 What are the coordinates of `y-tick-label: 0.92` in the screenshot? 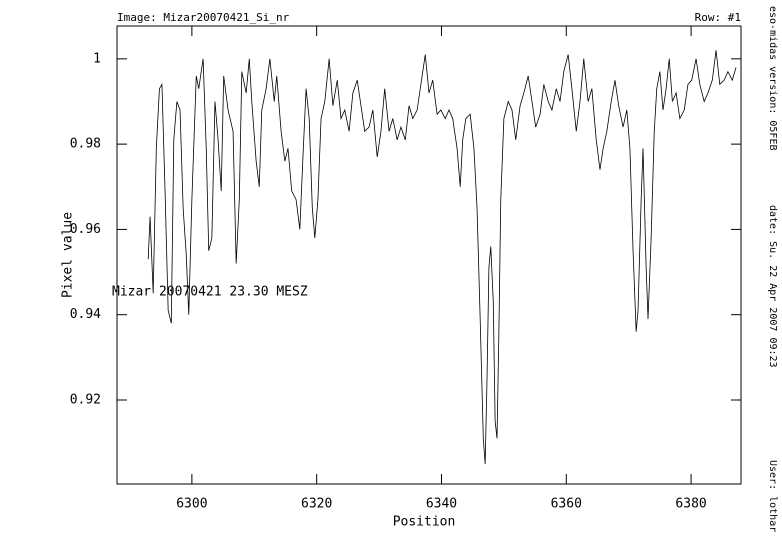 It's located at (85, 399).